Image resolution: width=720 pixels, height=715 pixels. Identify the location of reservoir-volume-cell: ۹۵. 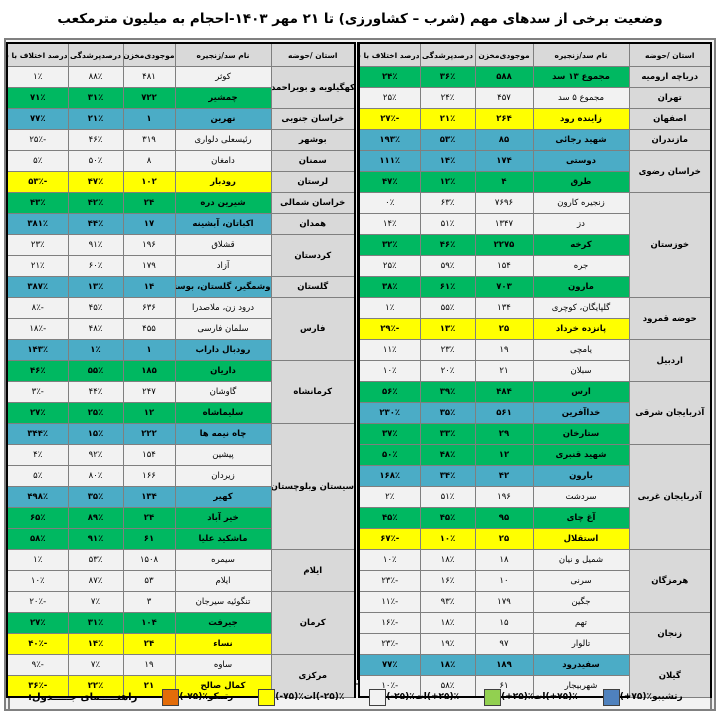
(504, 518).